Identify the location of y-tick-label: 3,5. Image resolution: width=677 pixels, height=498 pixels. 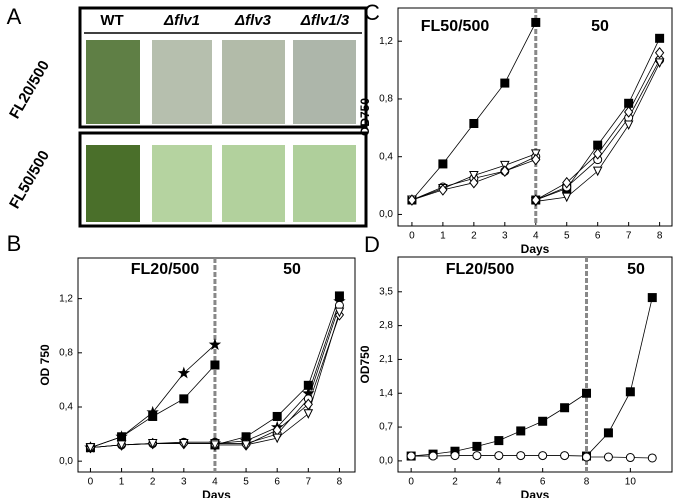
(386, 291).